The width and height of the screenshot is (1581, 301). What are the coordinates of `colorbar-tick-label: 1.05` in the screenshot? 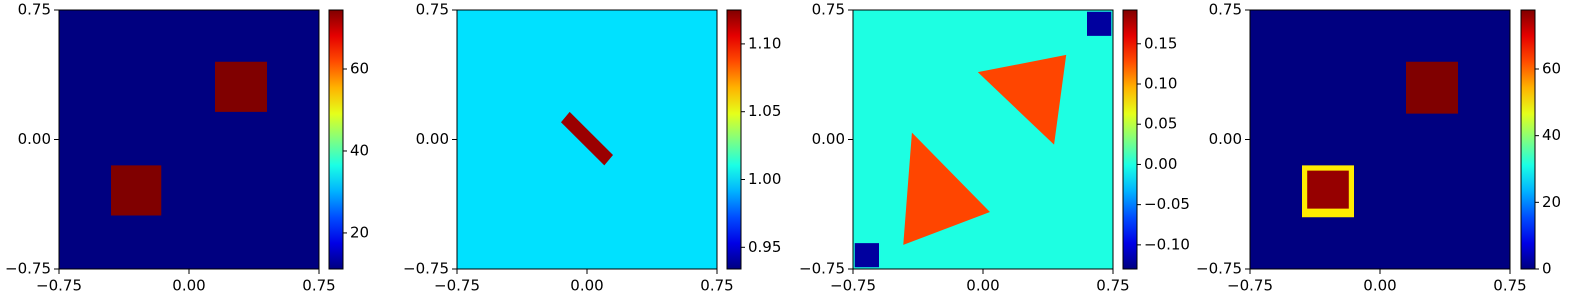 It's located at (764, 111).